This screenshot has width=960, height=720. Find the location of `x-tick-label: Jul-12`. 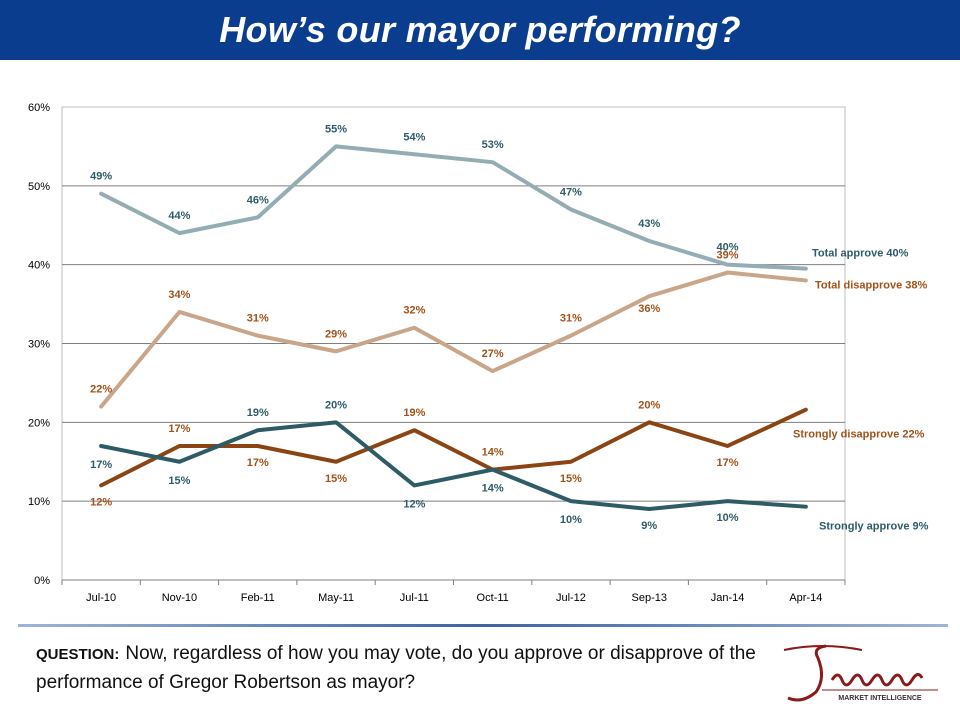

x-tick-label: Jul-12 is located at coordinates (571, 598).